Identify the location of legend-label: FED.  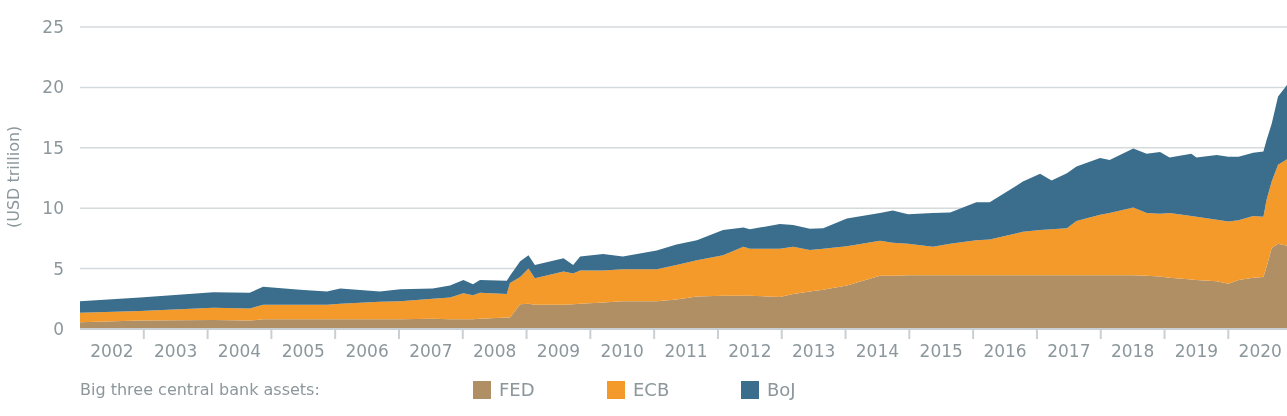
(517, 389).